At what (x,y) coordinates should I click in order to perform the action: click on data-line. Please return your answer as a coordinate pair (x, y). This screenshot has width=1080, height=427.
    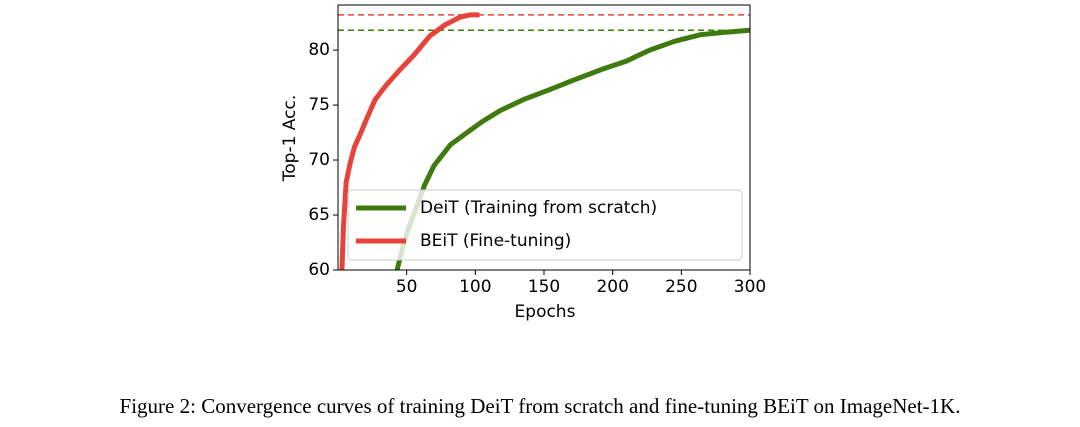
    Looking at the image, I should click on (409, 141).